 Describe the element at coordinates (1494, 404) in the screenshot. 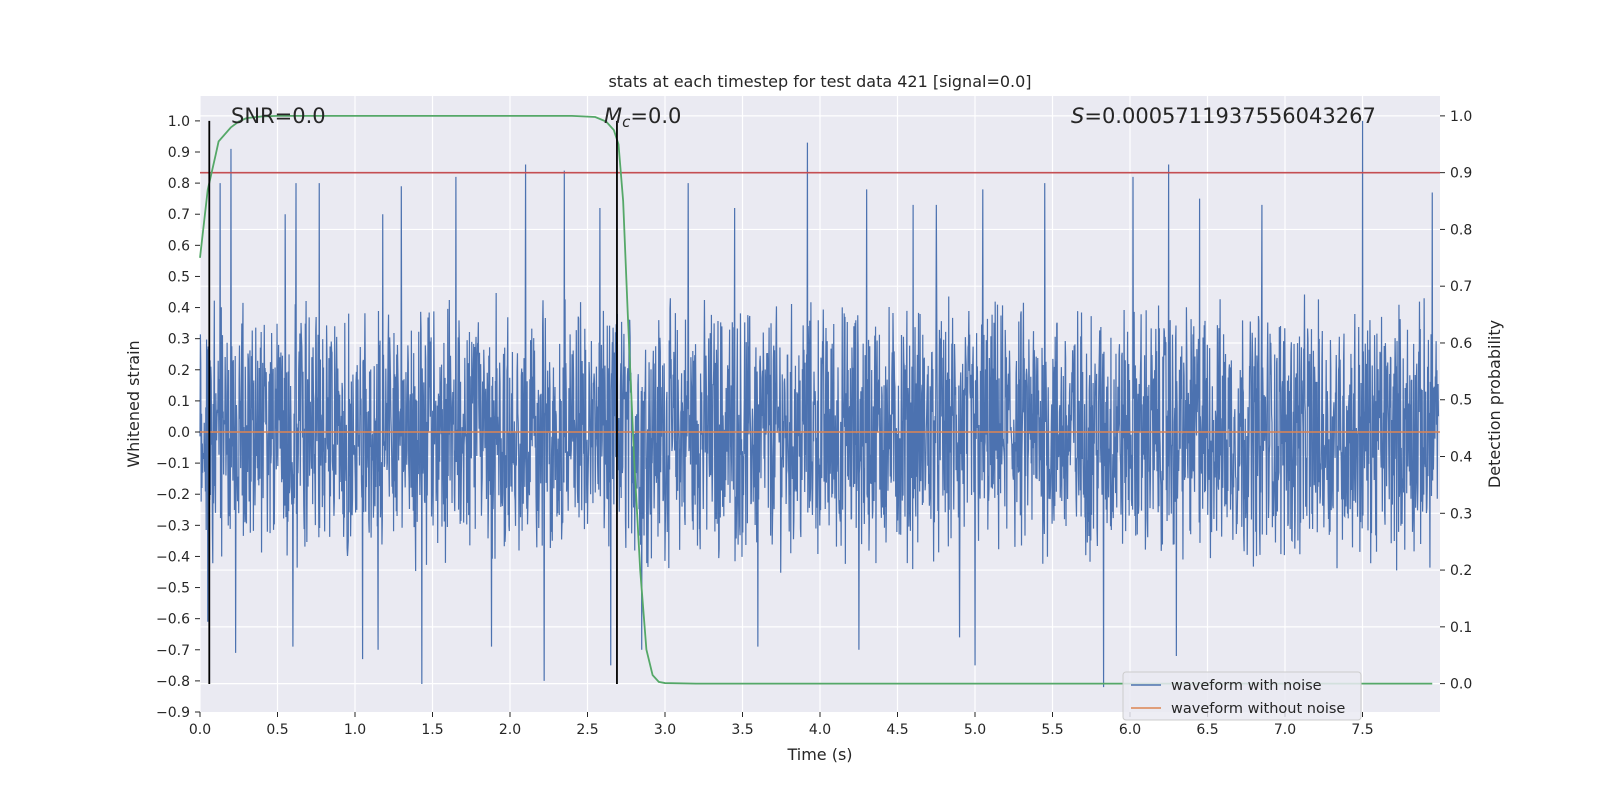

I see `y2-axis-label: Detection probability` at that location.